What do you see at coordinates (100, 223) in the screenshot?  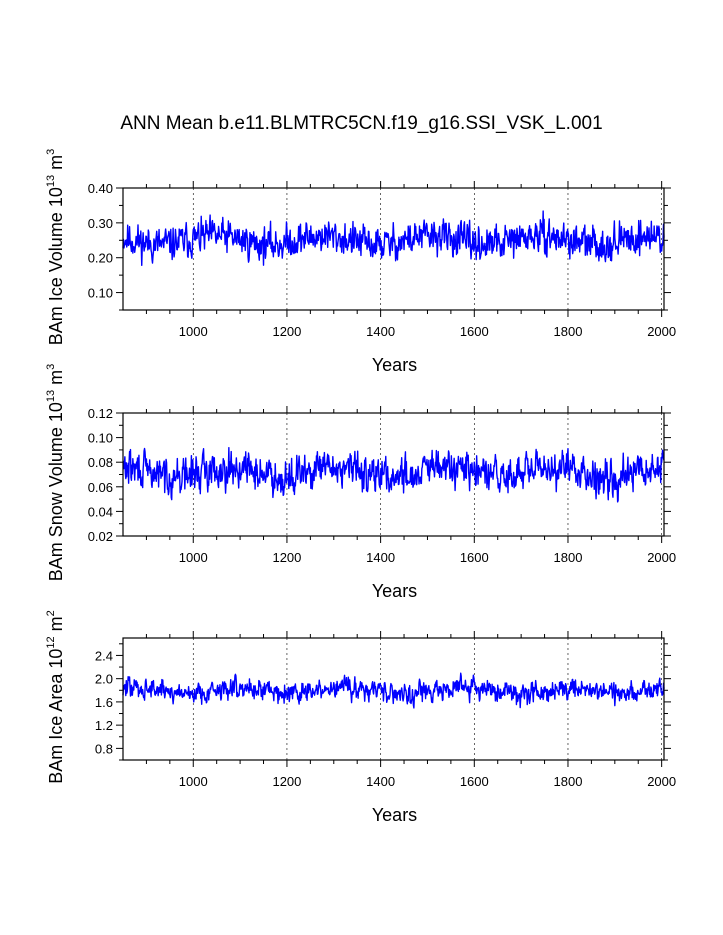 I see `y-tick-label: 0.30` at bounding box center [100, 223].